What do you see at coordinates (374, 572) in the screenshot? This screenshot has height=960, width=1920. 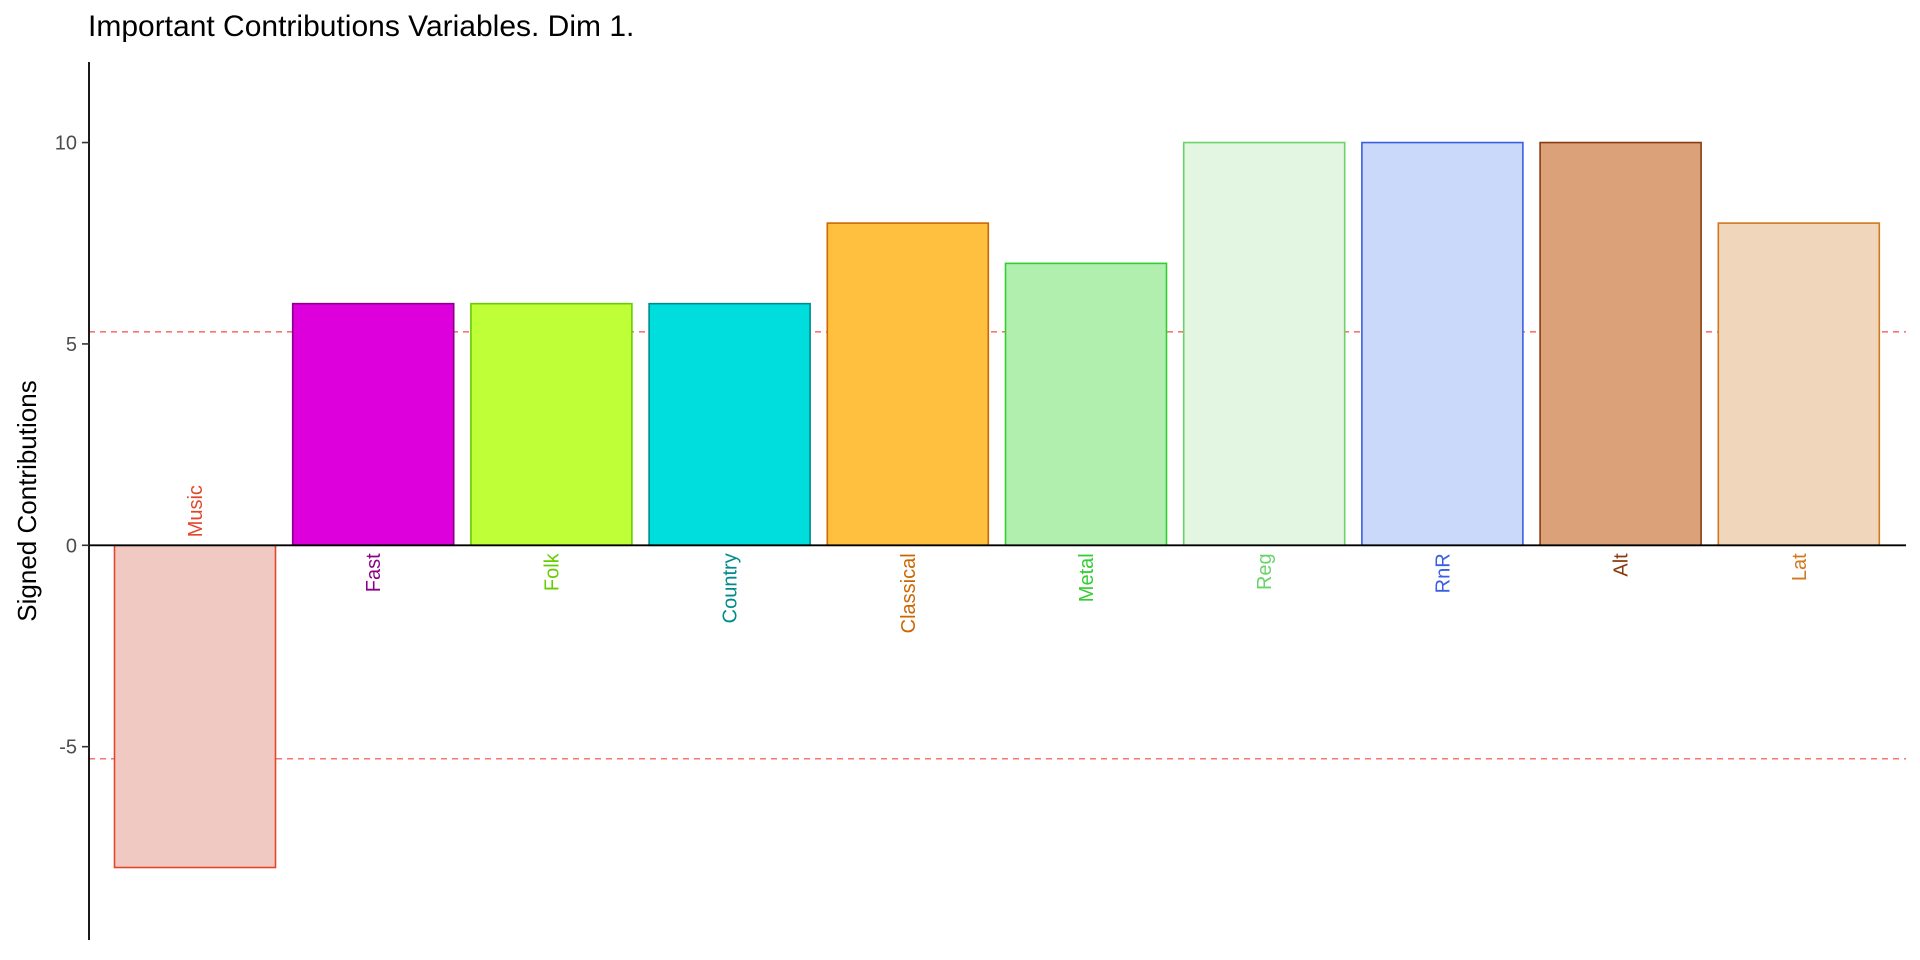 I see `category-label-fast: Fast` at bounding box center [374, 572].